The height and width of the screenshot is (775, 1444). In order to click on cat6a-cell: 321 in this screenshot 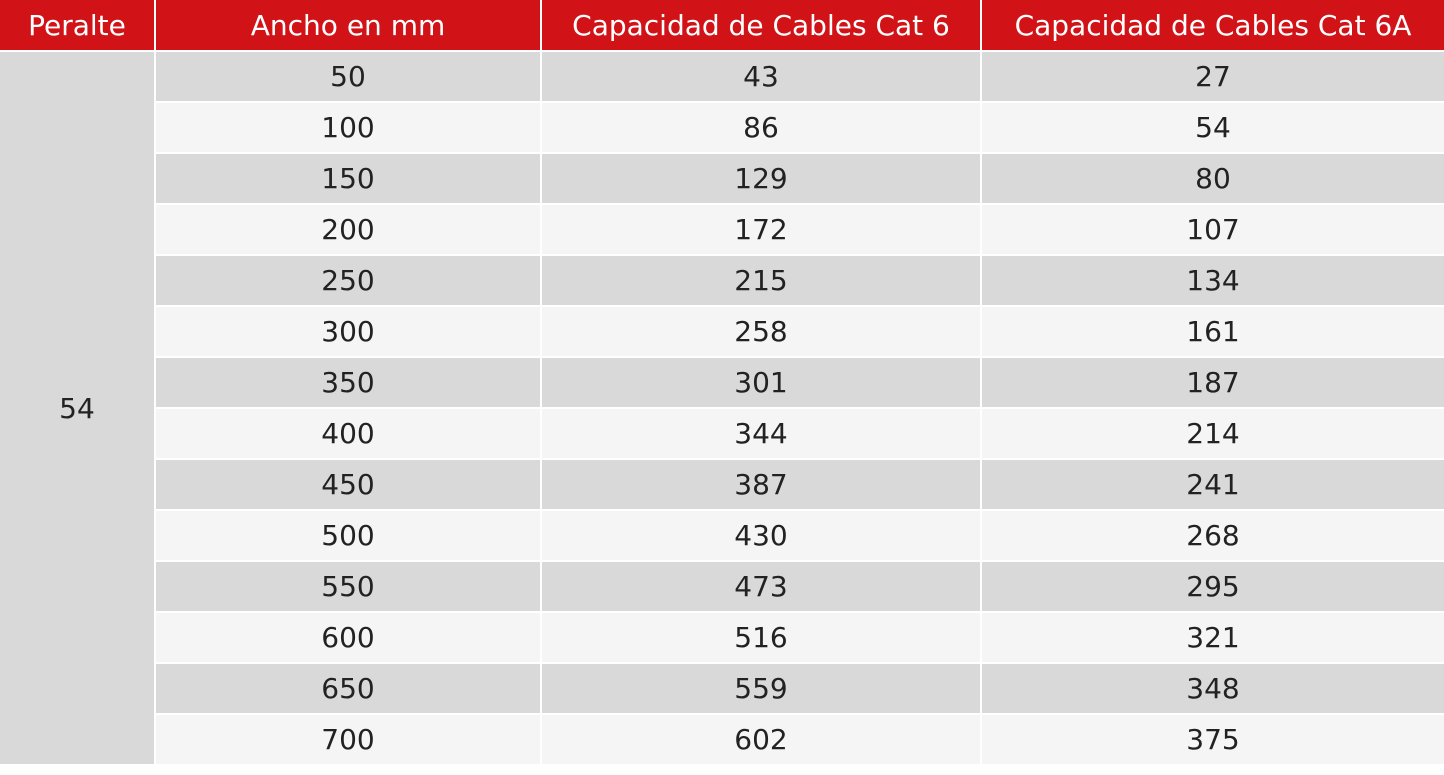, I will do `click(1213, 638)`.